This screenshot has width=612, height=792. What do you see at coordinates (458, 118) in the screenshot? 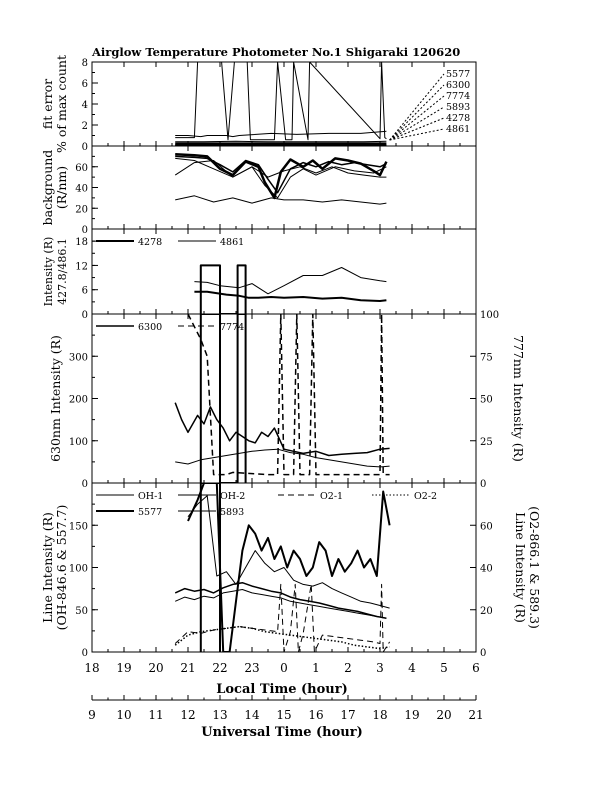
I see `legend-label-4278: 4278` at bounding box center [458, 118].